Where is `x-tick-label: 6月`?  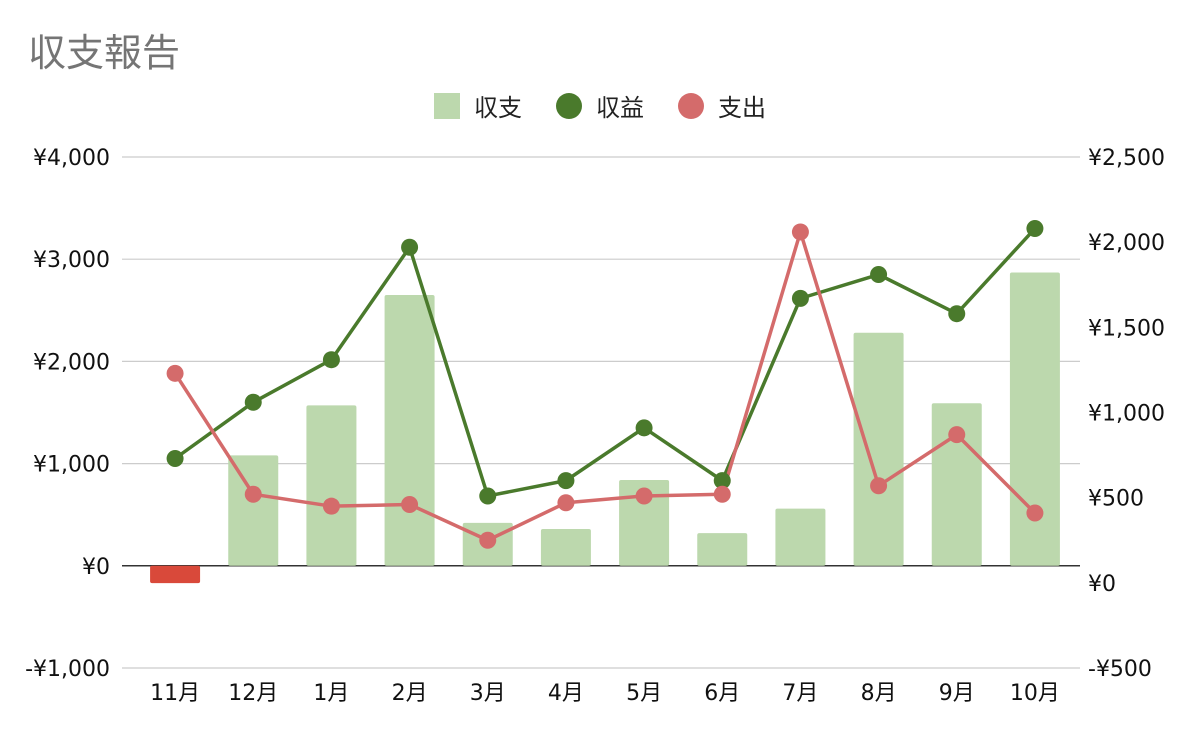 x-tick-label: 6月 is located at coordinates (722, 693).